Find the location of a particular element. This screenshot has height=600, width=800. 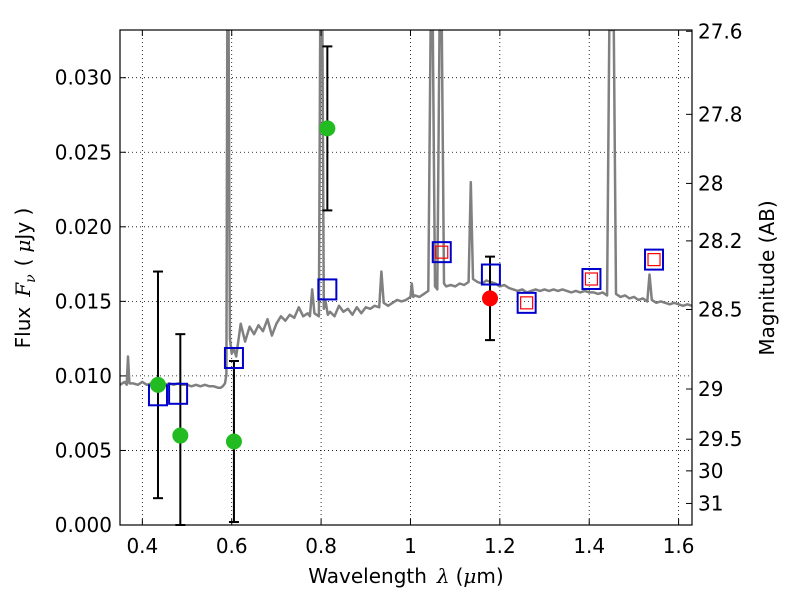

y-axis-label: FluxFν(μJy ) is located at coordinates (25, 278).